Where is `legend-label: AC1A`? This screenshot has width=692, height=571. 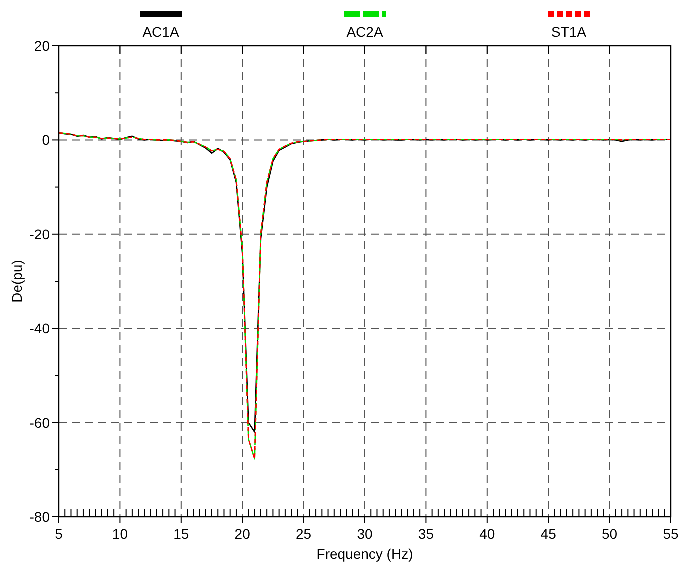
legend-label: AC1A is located at coordinates (161, 32).